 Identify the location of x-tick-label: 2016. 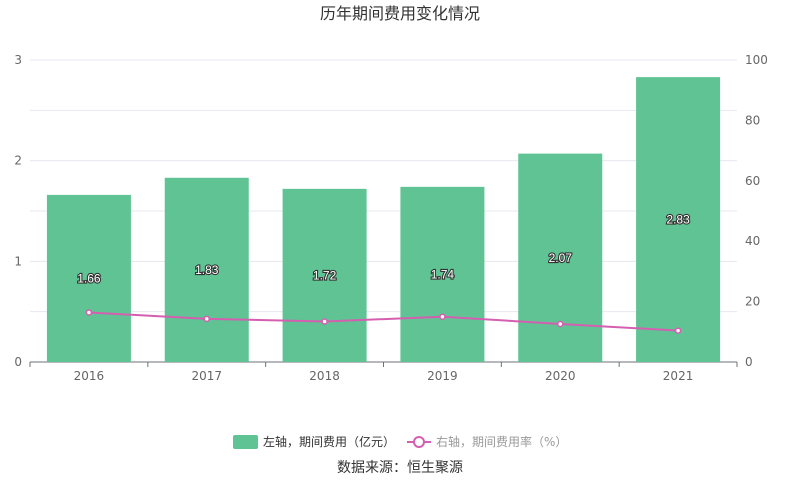
(89, 376).